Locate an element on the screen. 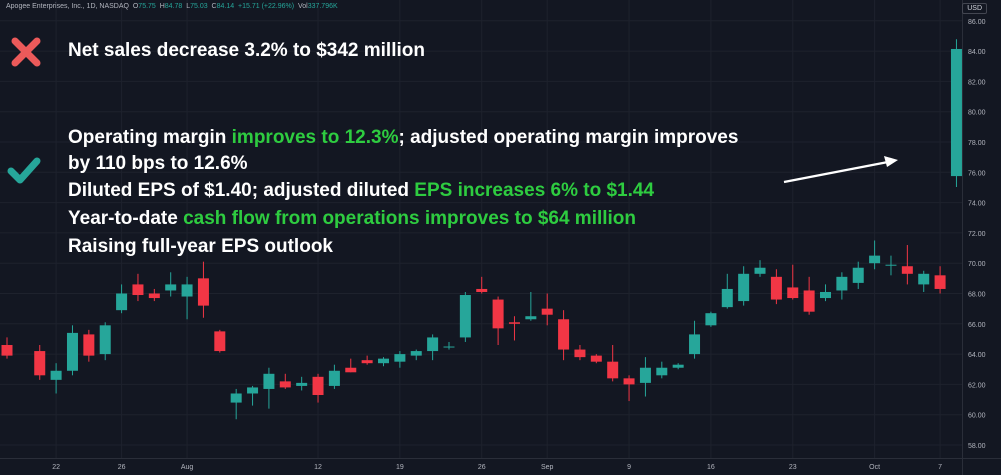 The width and height of the screenshot is (1001, 475). annotation-line-5: Raising full-year EPS outlook is located at coordinates (200, 247).